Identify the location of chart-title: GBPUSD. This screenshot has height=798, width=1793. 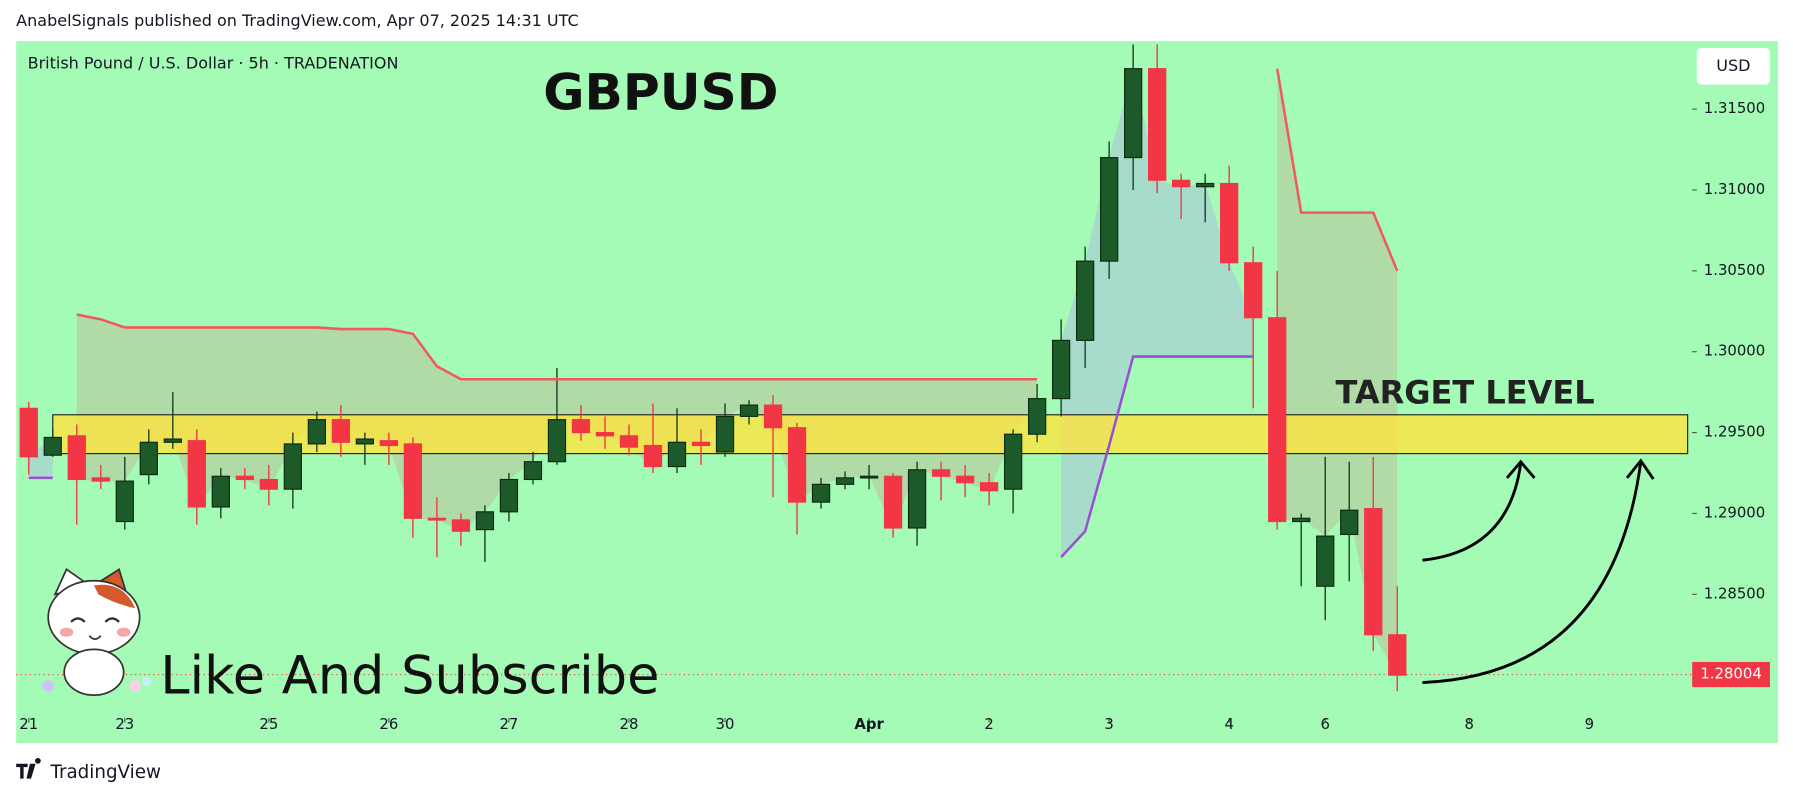
(660, 92).